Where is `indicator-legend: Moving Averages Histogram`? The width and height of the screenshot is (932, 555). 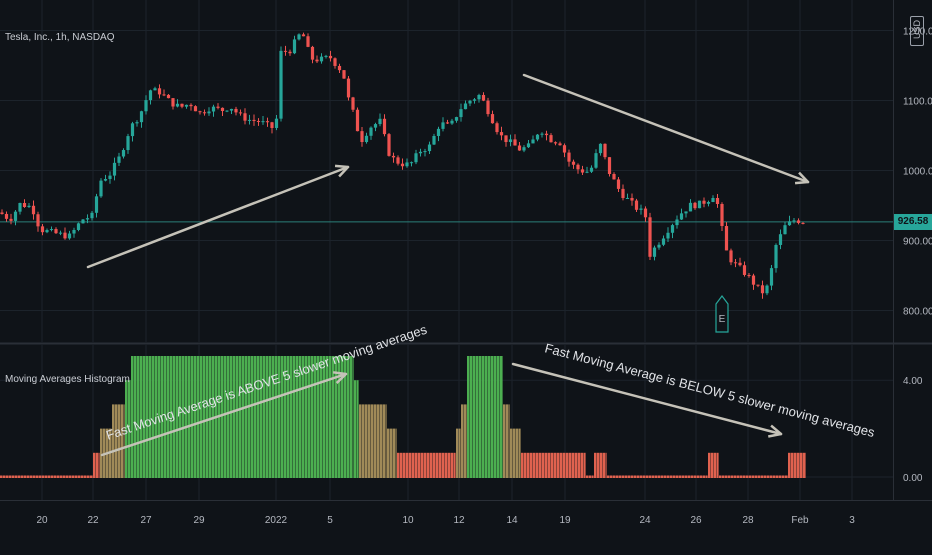 indicator-legend: Moving Averages Histogram is located at coordinates (67, 379).